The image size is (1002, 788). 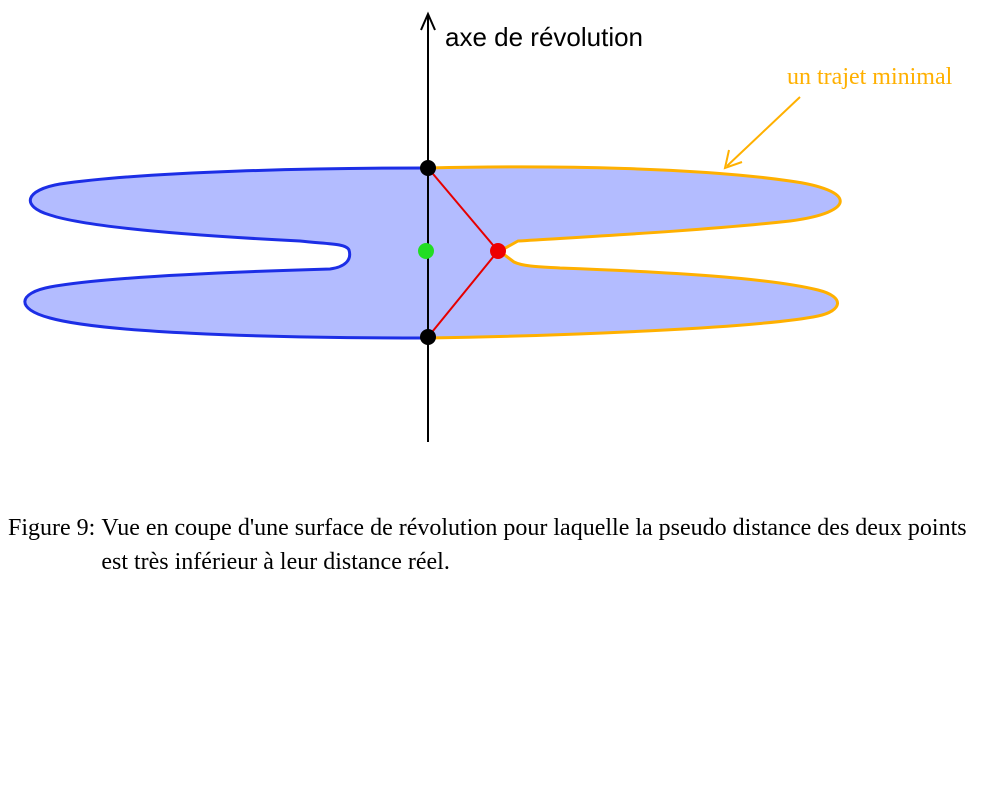 What do you see at coordinates (428, 337) in the screenshot?
I see `bottom-point` at bounding box center [428, 337].